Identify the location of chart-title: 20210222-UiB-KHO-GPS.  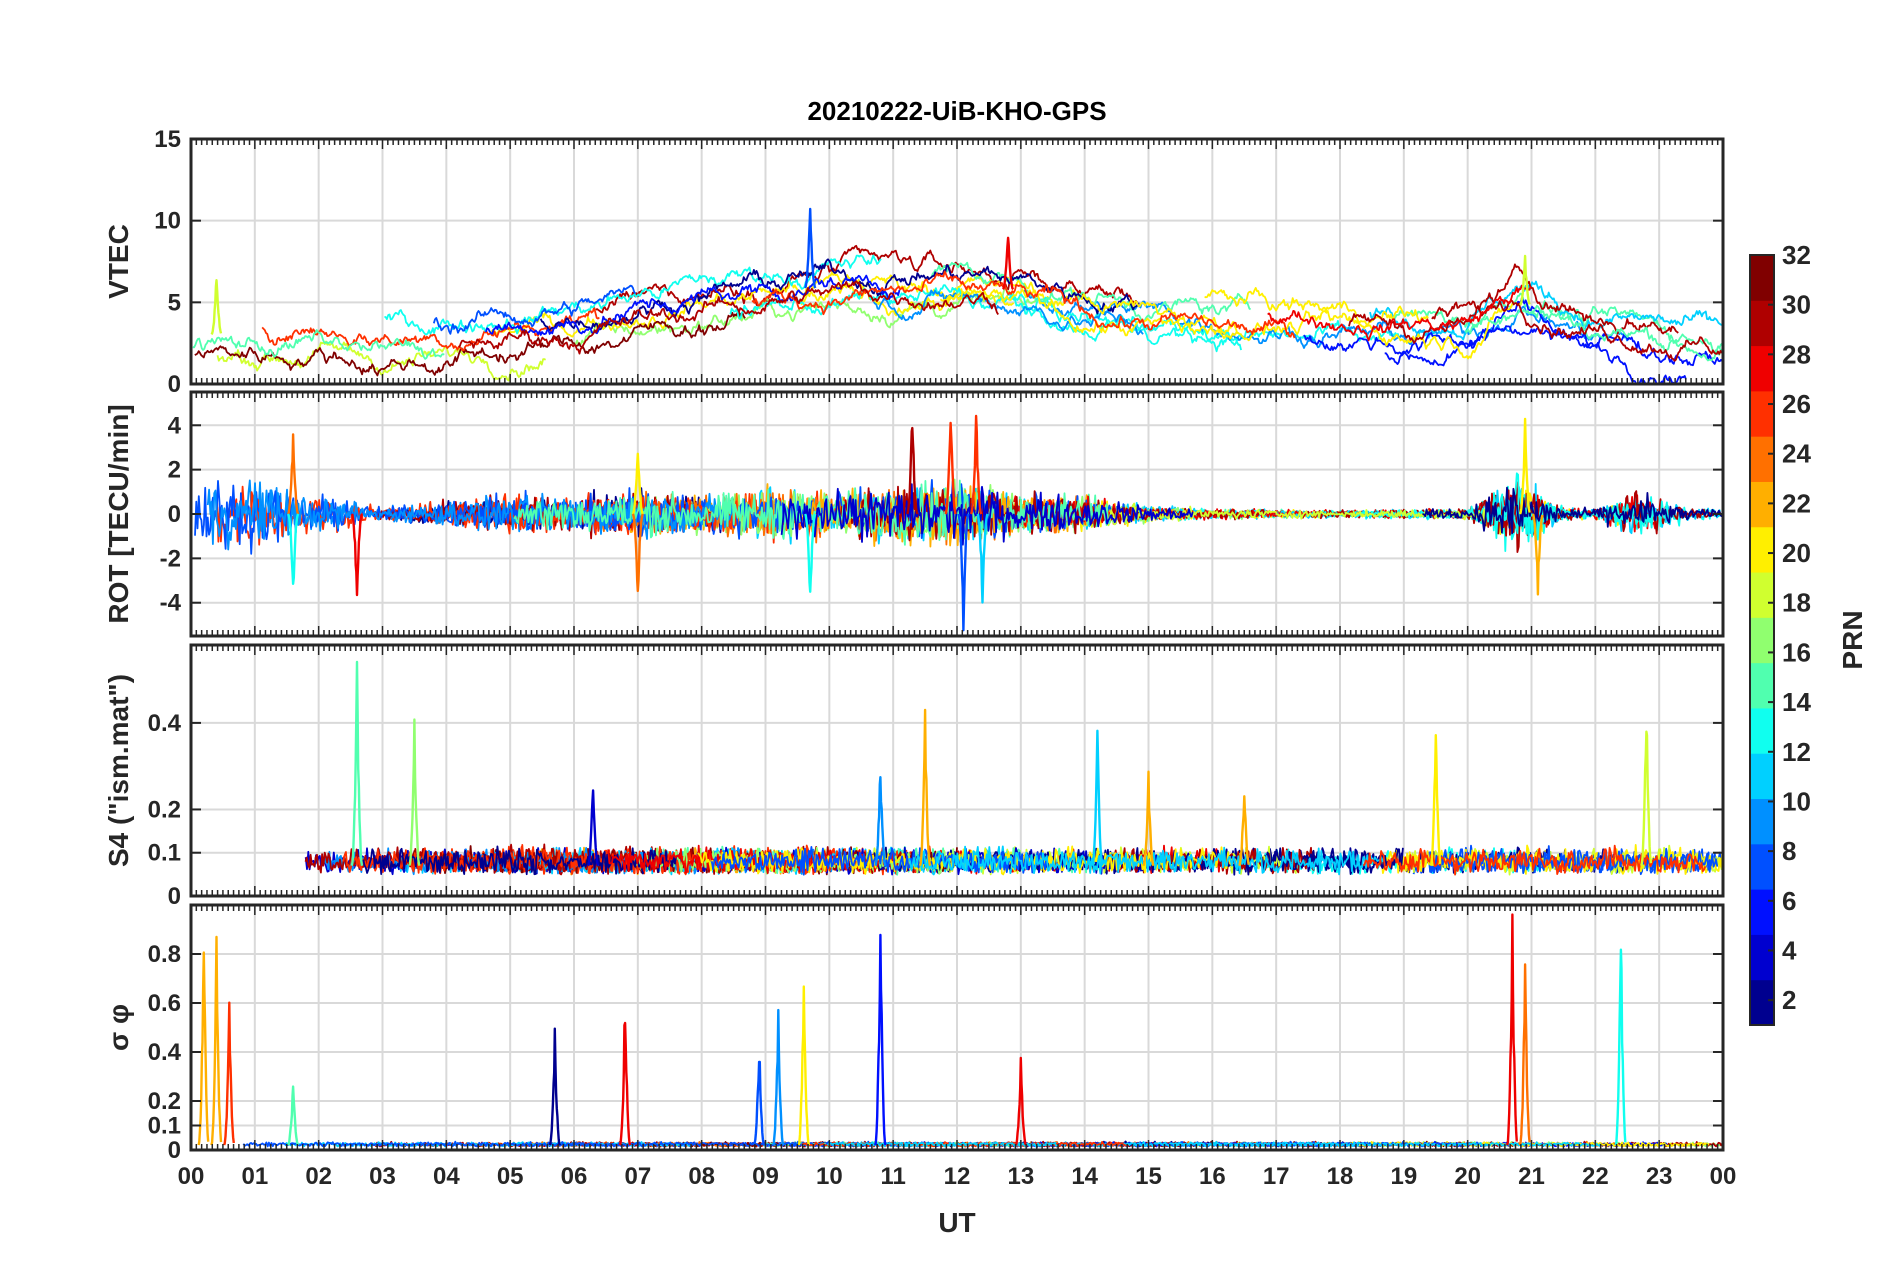
(956, 111).